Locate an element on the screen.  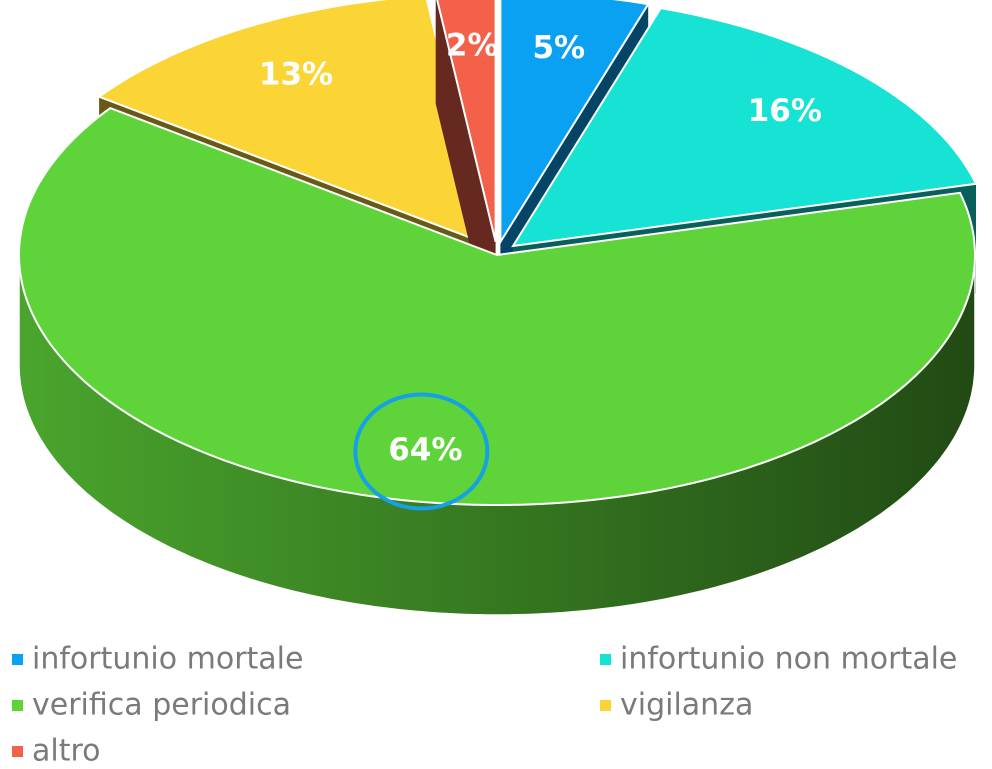
data-label: 64% is located at coordinates (425, 450).